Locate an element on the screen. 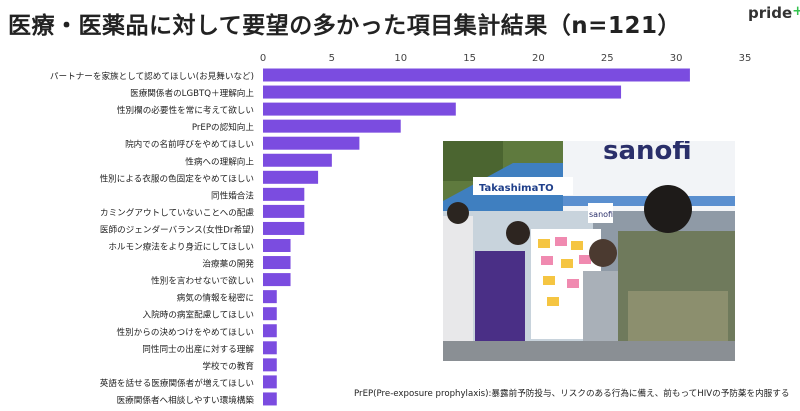 Image resolution: width=800 pixels, height=411 pixels. category-label: ホルモン療法をより身近にしてほしい is located at coordinates (181, 247).